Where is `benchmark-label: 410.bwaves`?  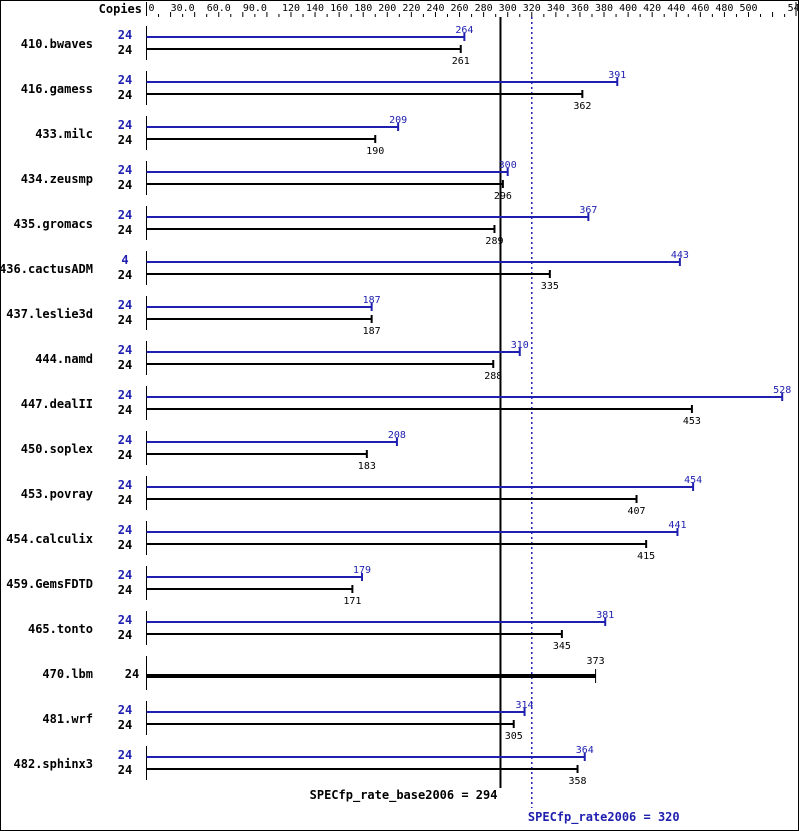 benchmark-label: 410.bwaves is located at coordinates (57, 44).